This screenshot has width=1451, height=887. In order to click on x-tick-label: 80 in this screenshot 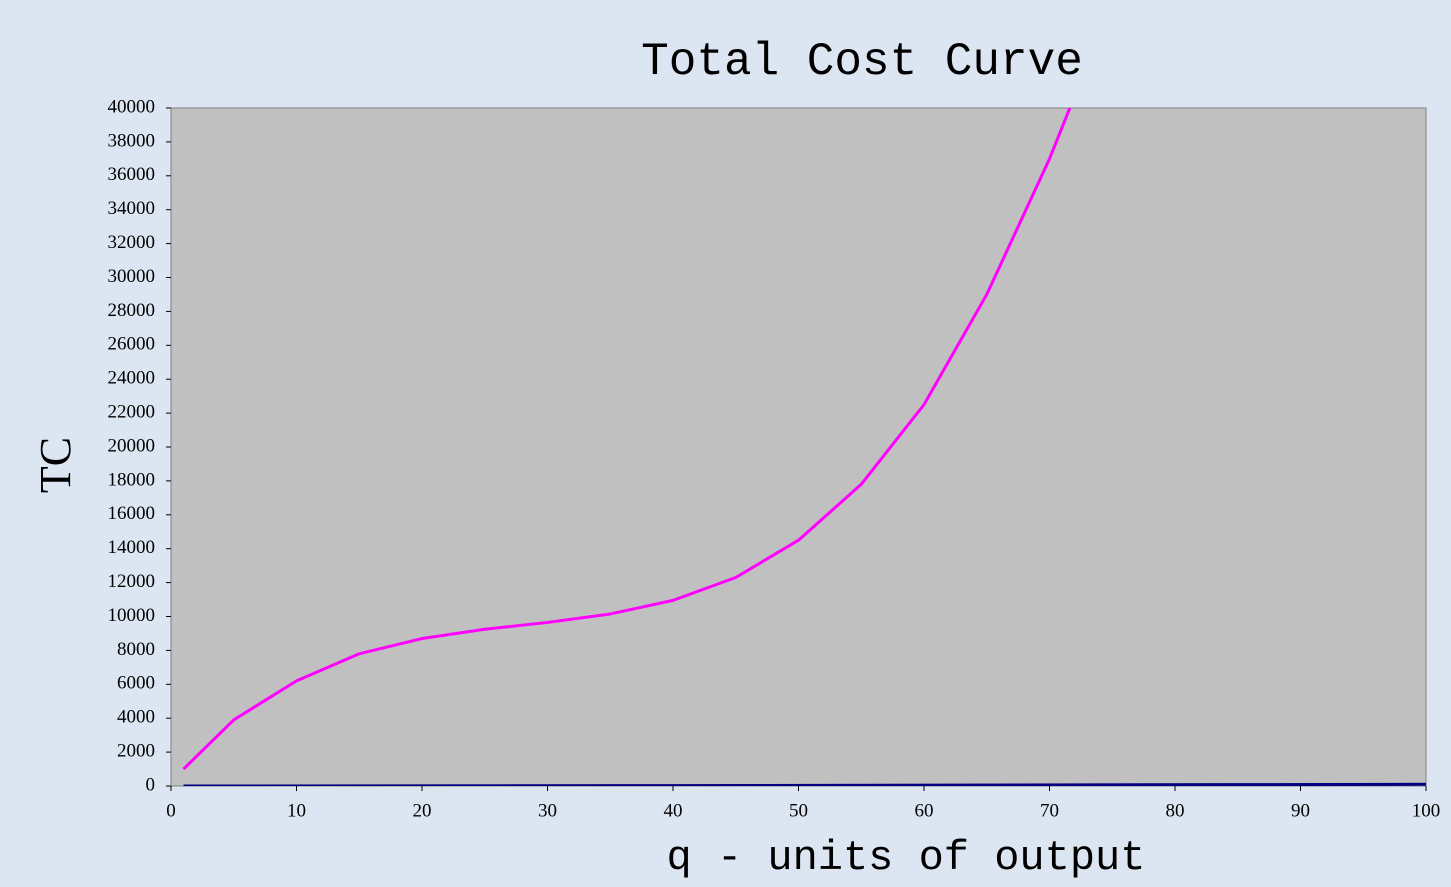, I will do `click(1175, 810)`.